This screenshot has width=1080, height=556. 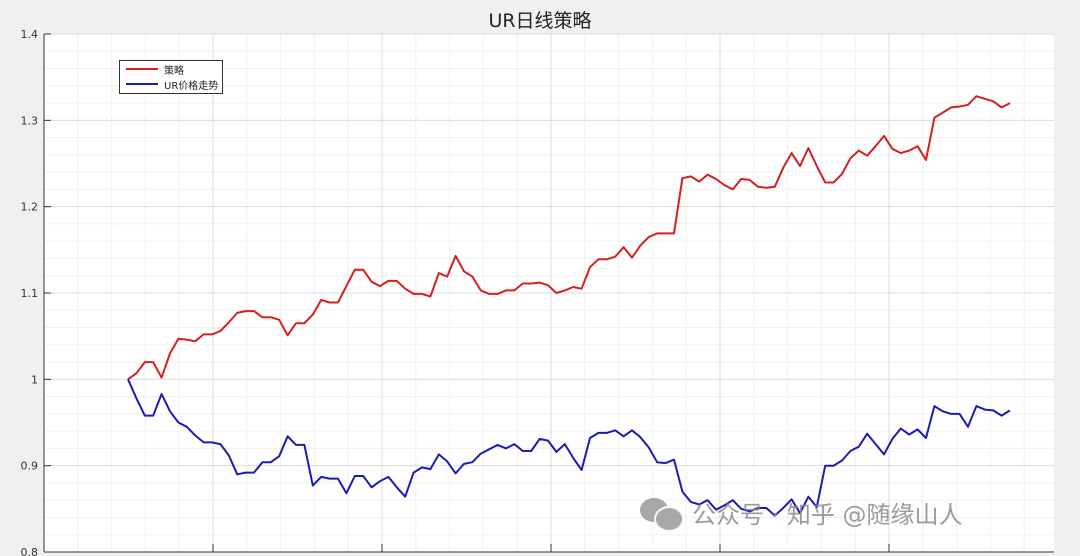 I want to click on legend-label-price: UR价格走势, so click(x=191, y=86).